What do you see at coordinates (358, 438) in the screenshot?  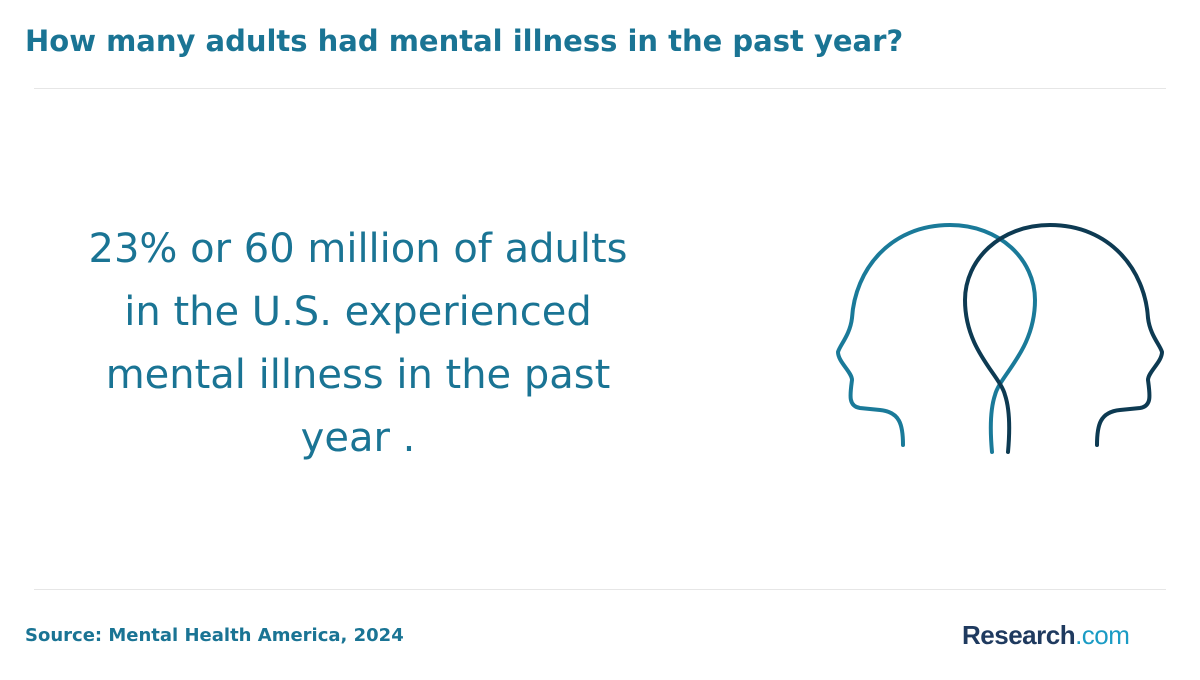 I see `statement-line: year .` at bounding box center [358, 438].